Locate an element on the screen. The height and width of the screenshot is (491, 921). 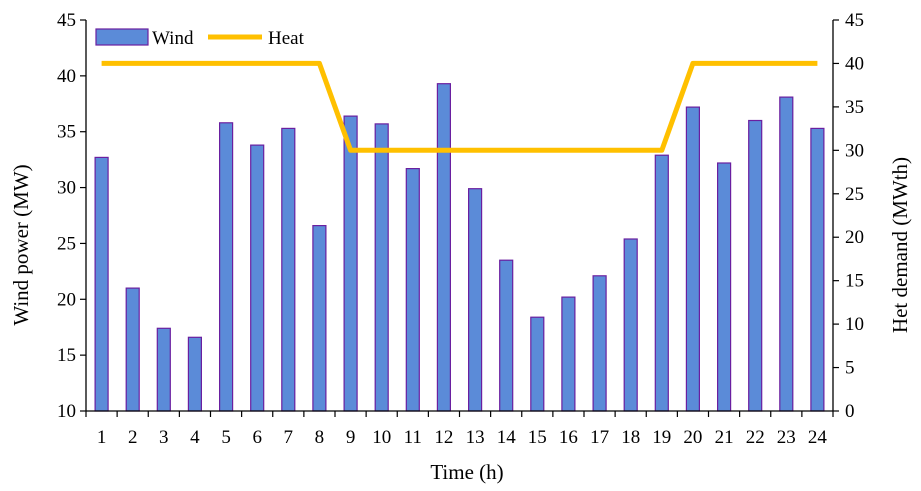
x-tick-label: 2 is located at coordinates (133, 437).